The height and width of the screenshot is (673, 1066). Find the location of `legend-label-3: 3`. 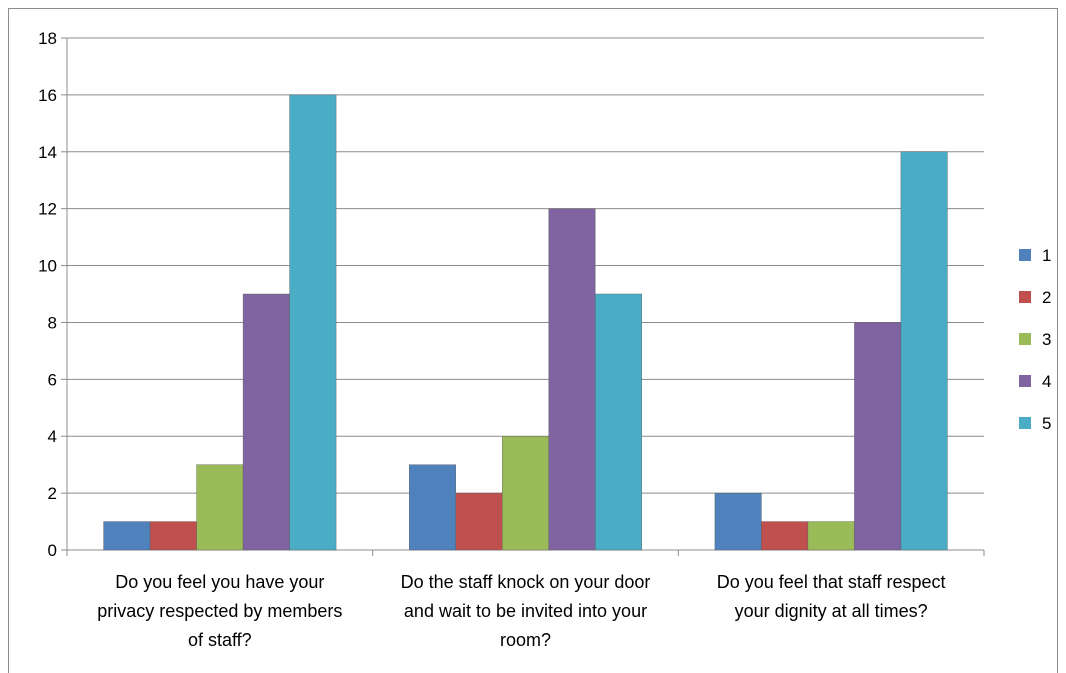

legend-label-3: 3 is located at coordinates (1046, 339).